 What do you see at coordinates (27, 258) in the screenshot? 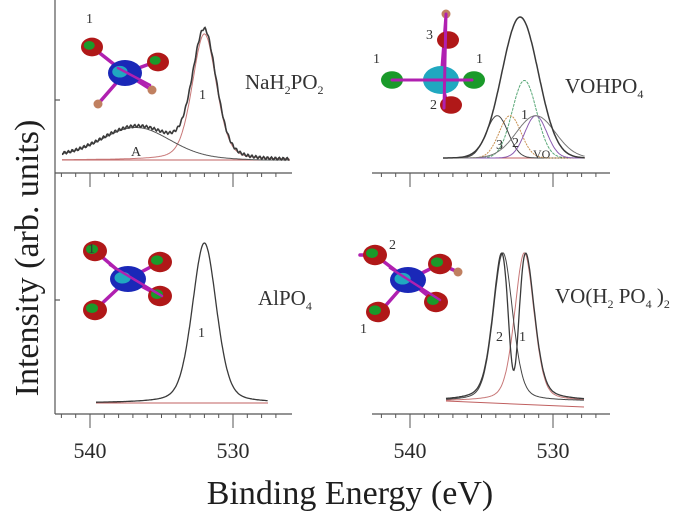
I see `y-axis-label: Intensity (arb. units)` at bounding box center [27, 258].